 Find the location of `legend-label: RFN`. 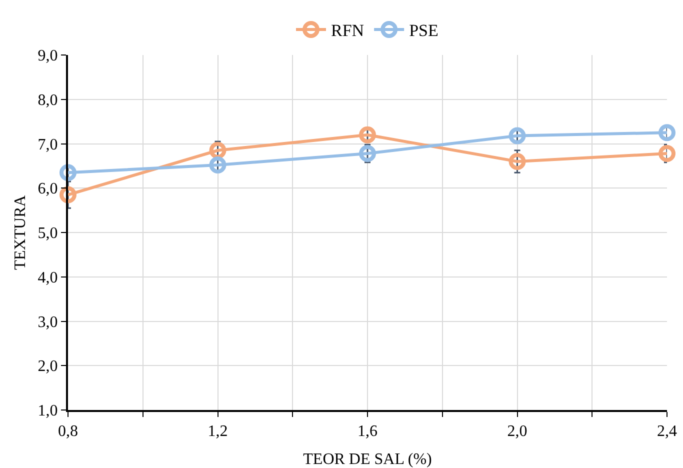

legend-label: RFN is located at coordinates (347, 30).